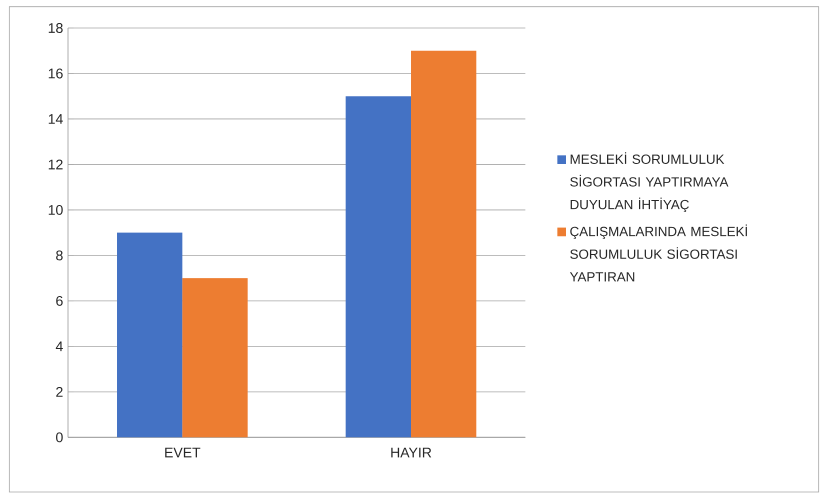  What do you see at coordinates (55, 27) in the screenshot?
I see `y-tick-label: 18` at bounding box center [55, 27].